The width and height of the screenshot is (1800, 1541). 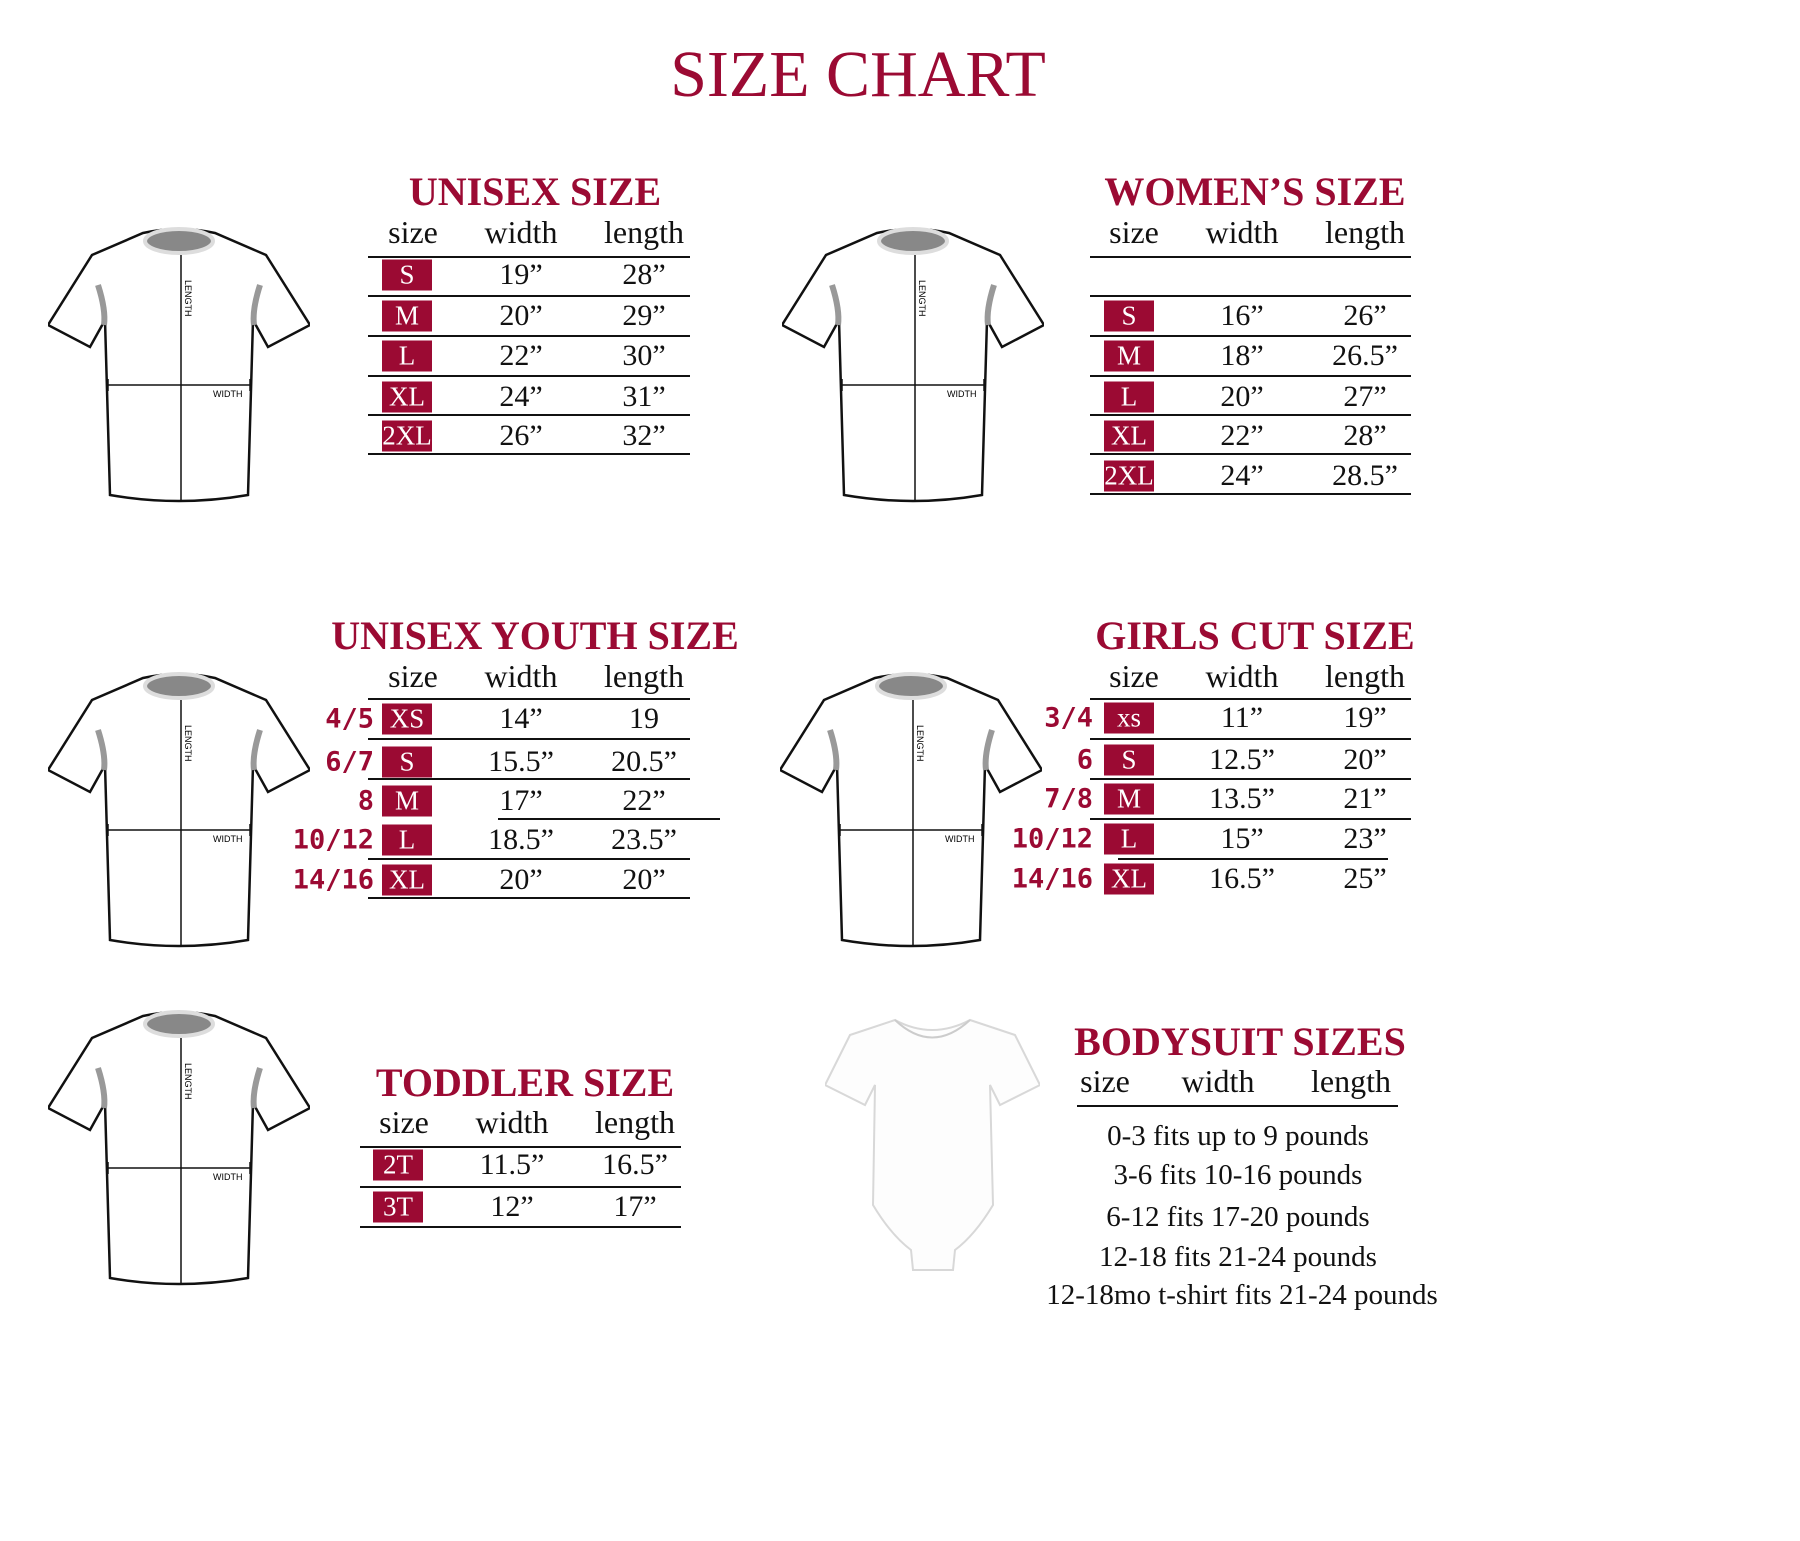 I want to click on width-value: 20”, so click(x=521, y=879).